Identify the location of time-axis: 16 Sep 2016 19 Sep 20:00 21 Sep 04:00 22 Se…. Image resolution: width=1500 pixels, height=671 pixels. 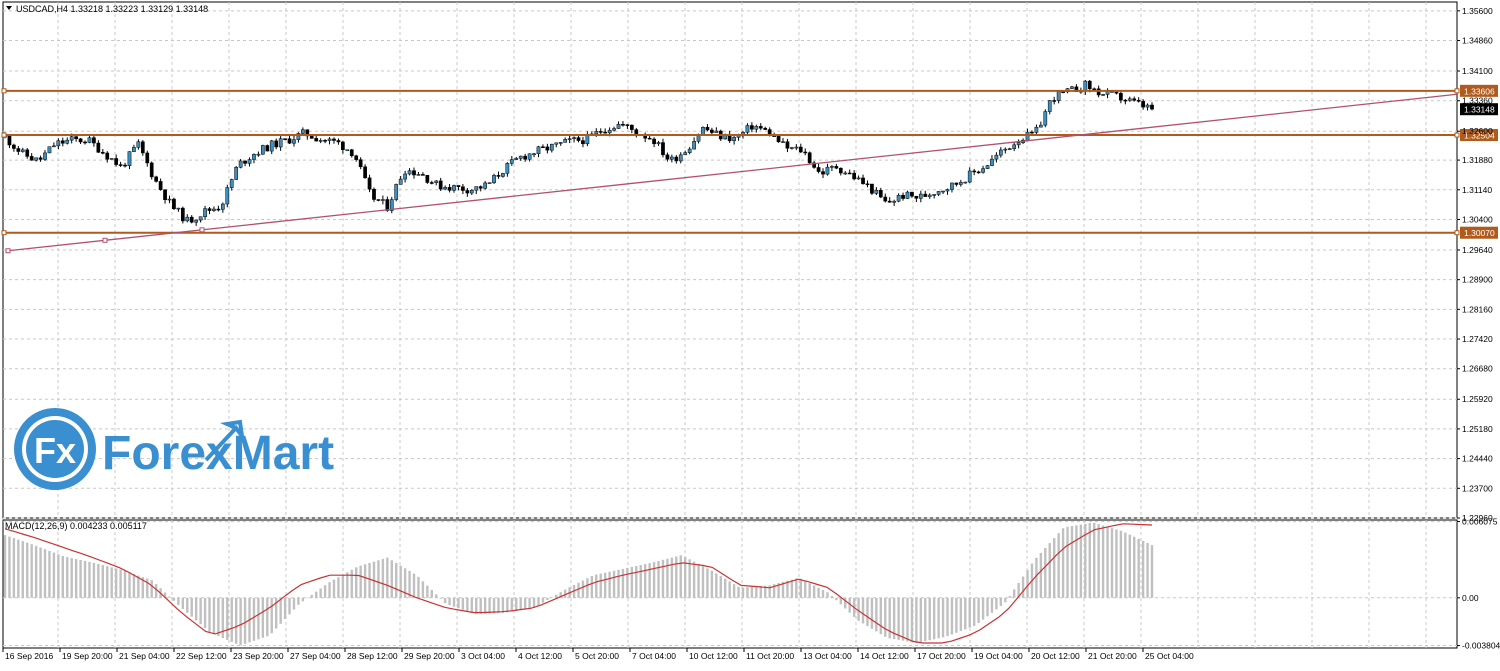
(598, 654).